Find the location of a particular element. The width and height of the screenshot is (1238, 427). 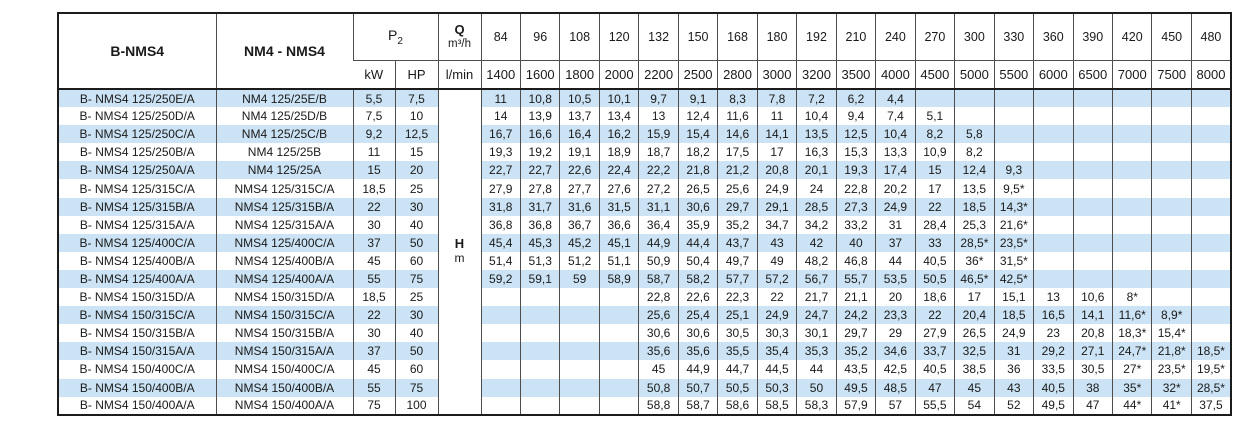

head-value-cell: 35,2 is located at coordinates (855, 351).